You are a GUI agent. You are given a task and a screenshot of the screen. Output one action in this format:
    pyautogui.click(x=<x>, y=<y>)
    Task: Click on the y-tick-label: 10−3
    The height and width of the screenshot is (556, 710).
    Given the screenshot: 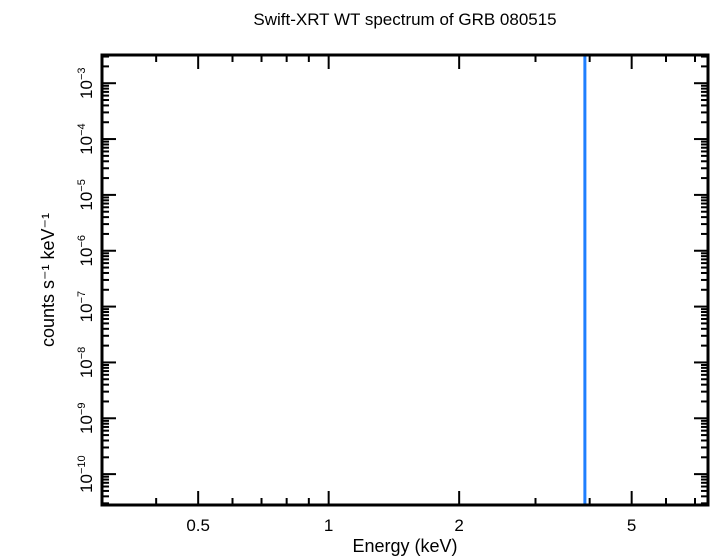 What is the action you would take?
    pyautogui.click(x=86, y=82)
    